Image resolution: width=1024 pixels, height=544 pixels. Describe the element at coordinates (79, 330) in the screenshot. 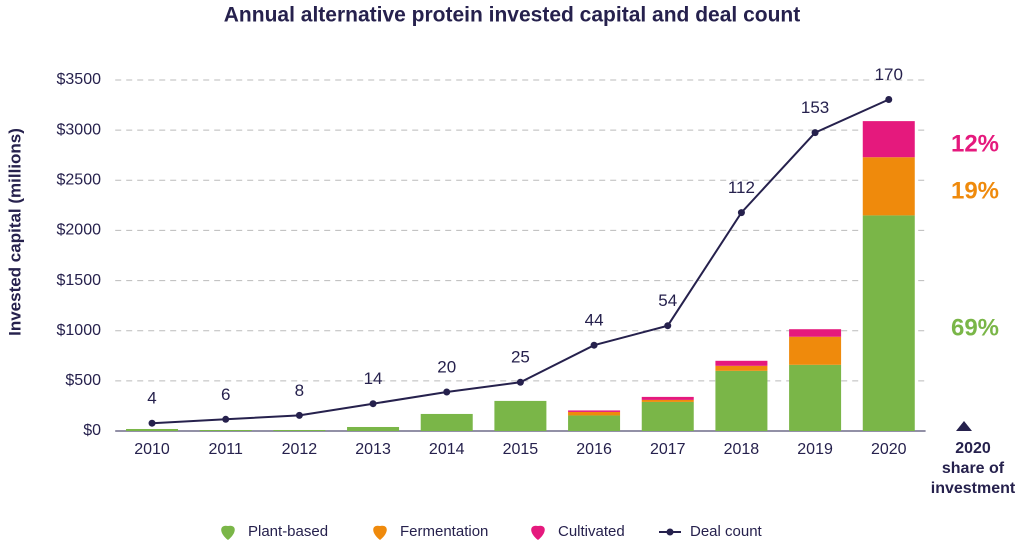

I see `y-tick-label: $1000` at that location.